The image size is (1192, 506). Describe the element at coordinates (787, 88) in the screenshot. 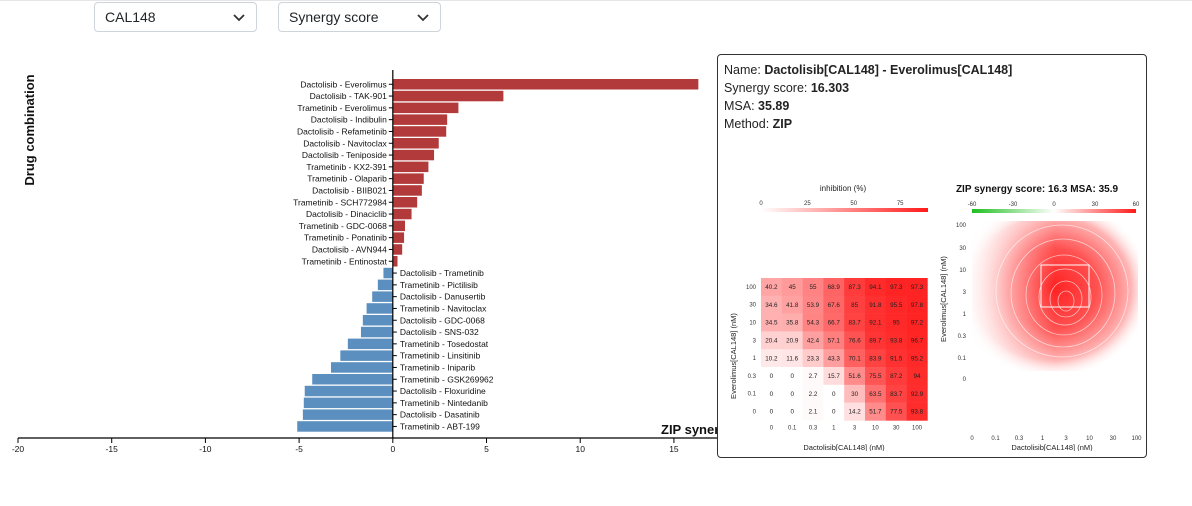

I see `tooltip-synergy-row: Synergy score: 16.303` at that location.